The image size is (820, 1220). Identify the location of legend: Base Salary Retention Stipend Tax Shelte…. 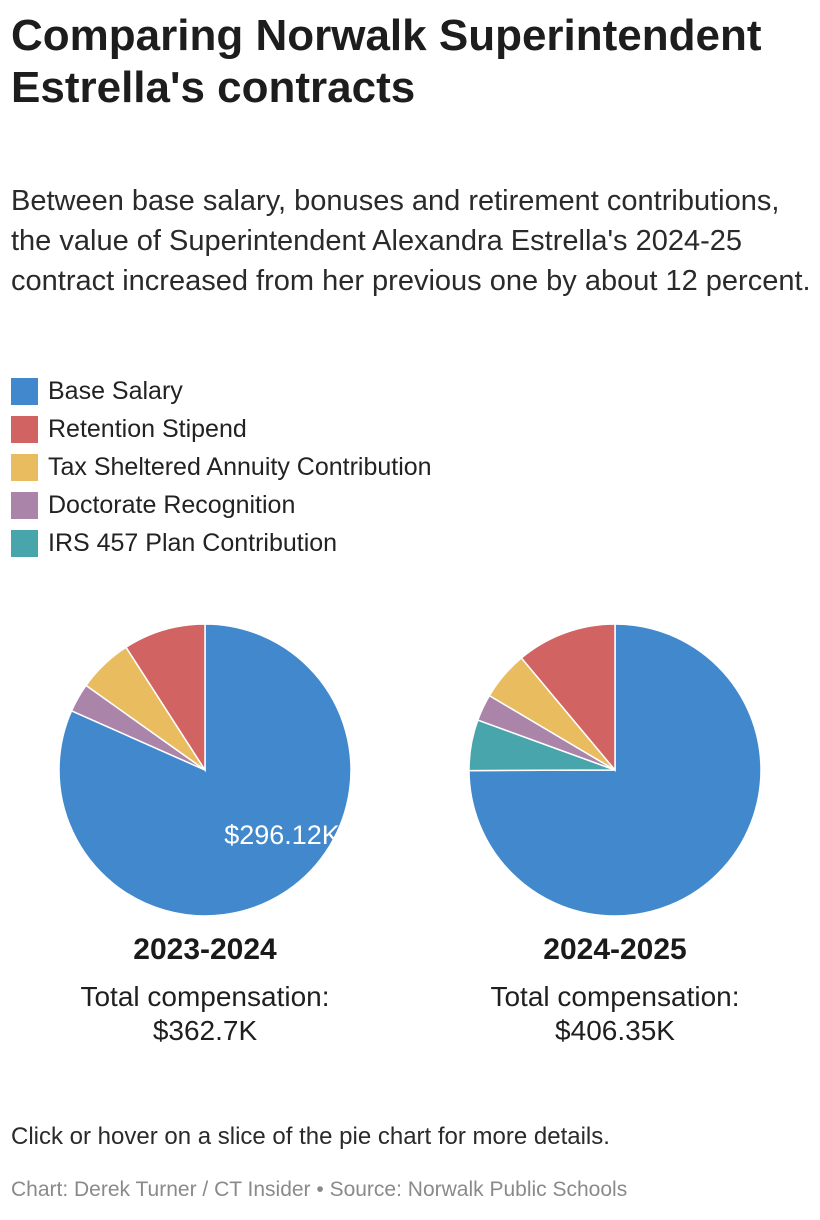
(221, 467).